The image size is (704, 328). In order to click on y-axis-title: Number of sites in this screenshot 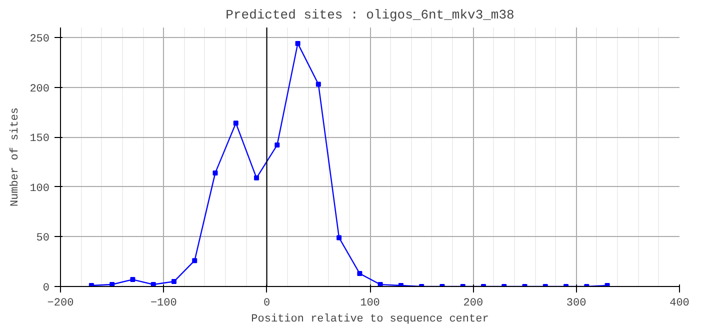, I will do `click(16, 157)`.